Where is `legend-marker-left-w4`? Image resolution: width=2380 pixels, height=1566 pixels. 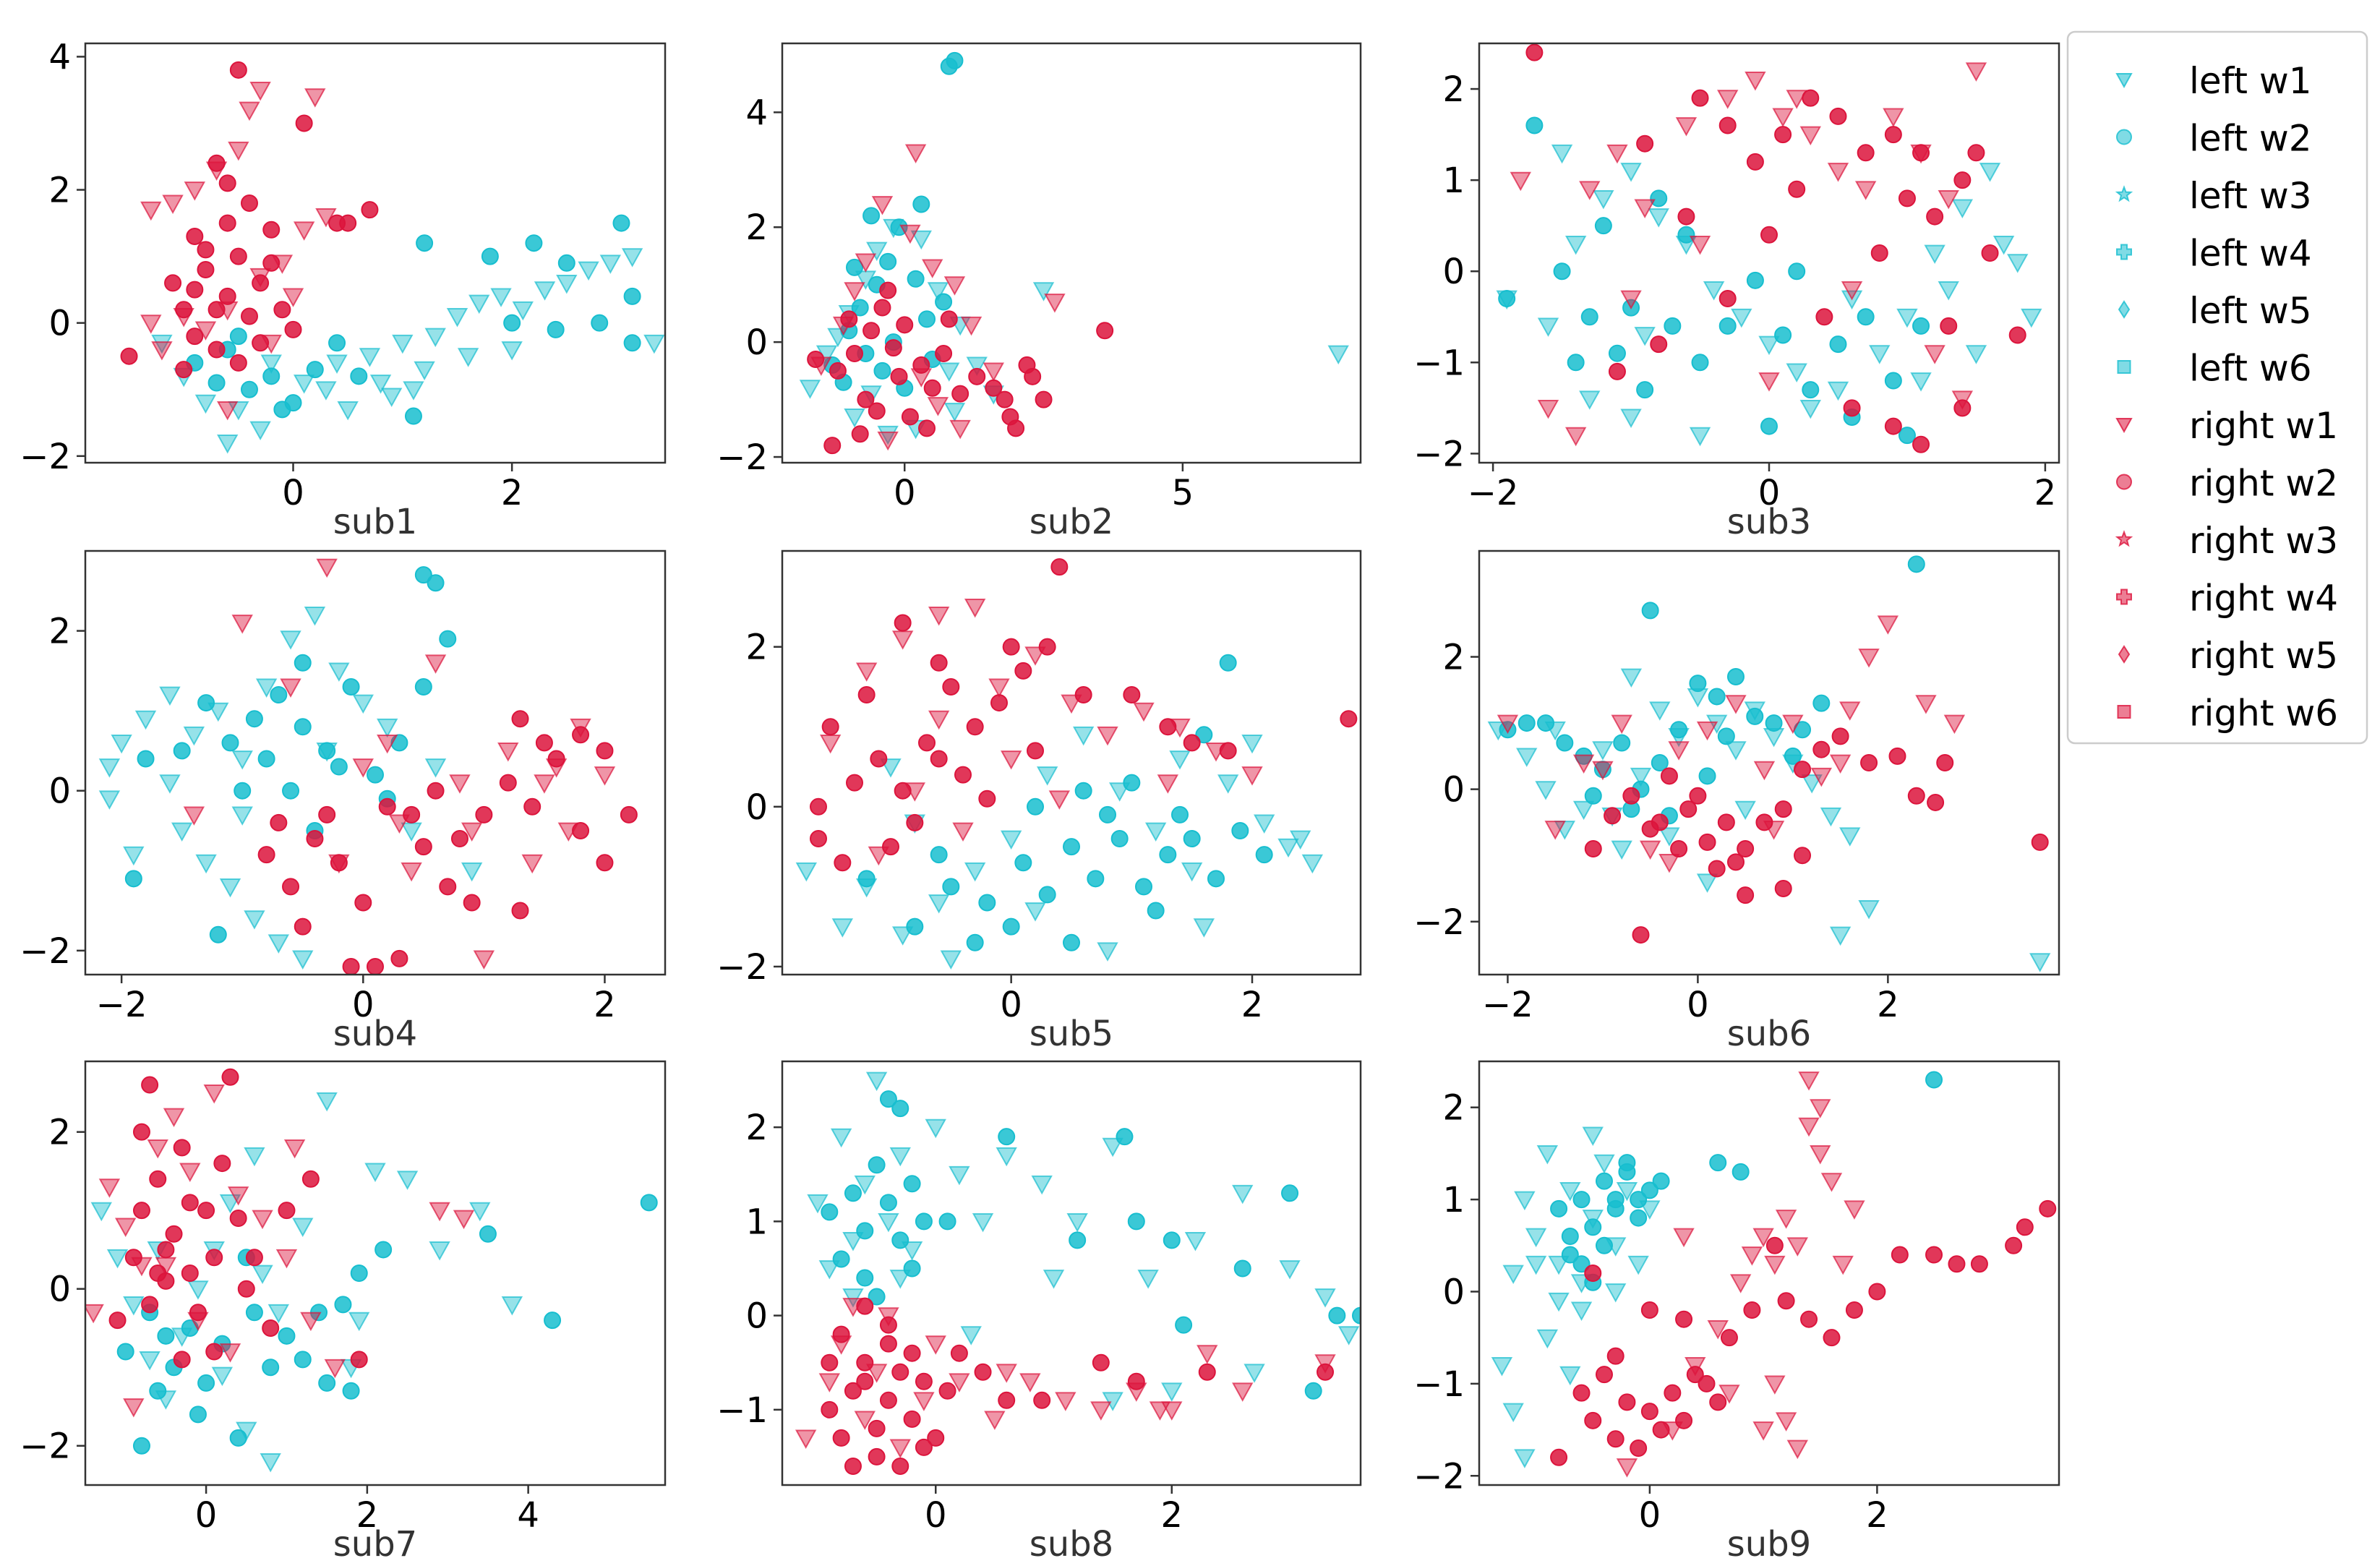
legend-marker-left-w4 is located at coordinates (2124, 252).